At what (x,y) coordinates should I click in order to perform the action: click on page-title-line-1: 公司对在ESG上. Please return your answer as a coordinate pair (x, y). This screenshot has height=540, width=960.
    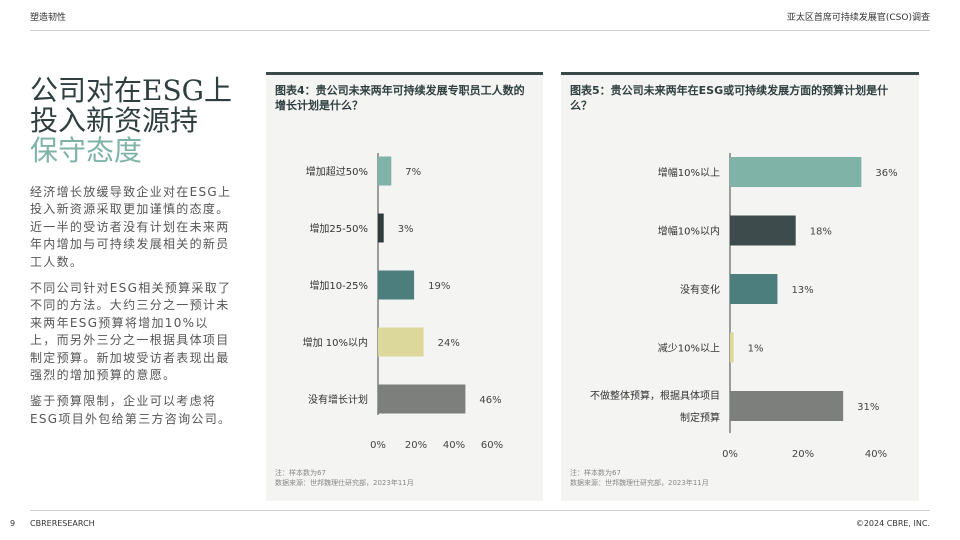
    Looking at the image, I should click on (131, 90).